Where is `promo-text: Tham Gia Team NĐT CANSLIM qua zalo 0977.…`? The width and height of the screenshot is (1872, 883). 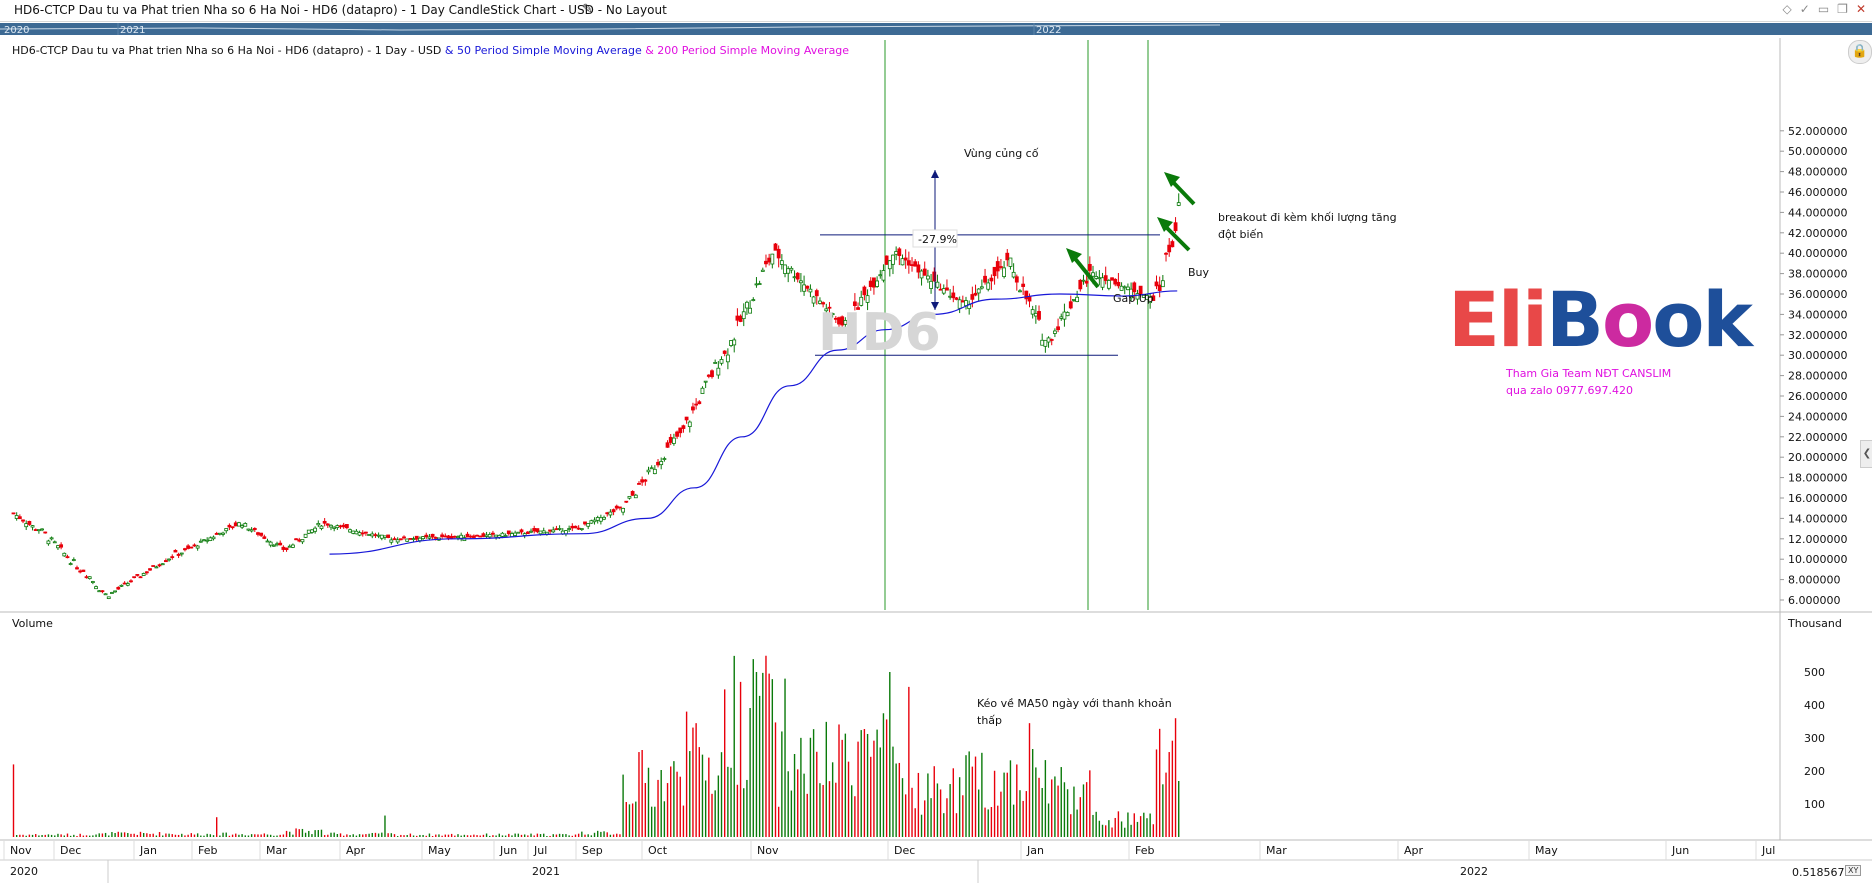 promo-text: Tham Gia Team NĐT CANSLIM qua zalo 0977.… is located at coordinates (1588, 382).